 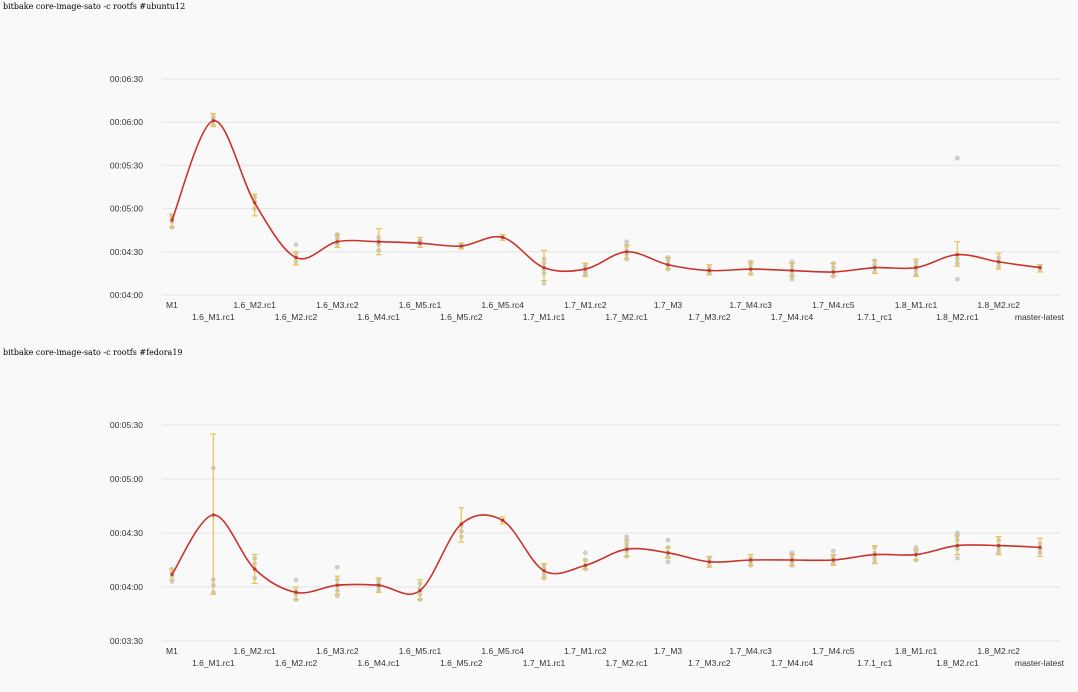 What do you see at coordinates (126, 122) in the screenshot?
I see `y-tick-label: 00:06:00` at bounding box center [126, 122].